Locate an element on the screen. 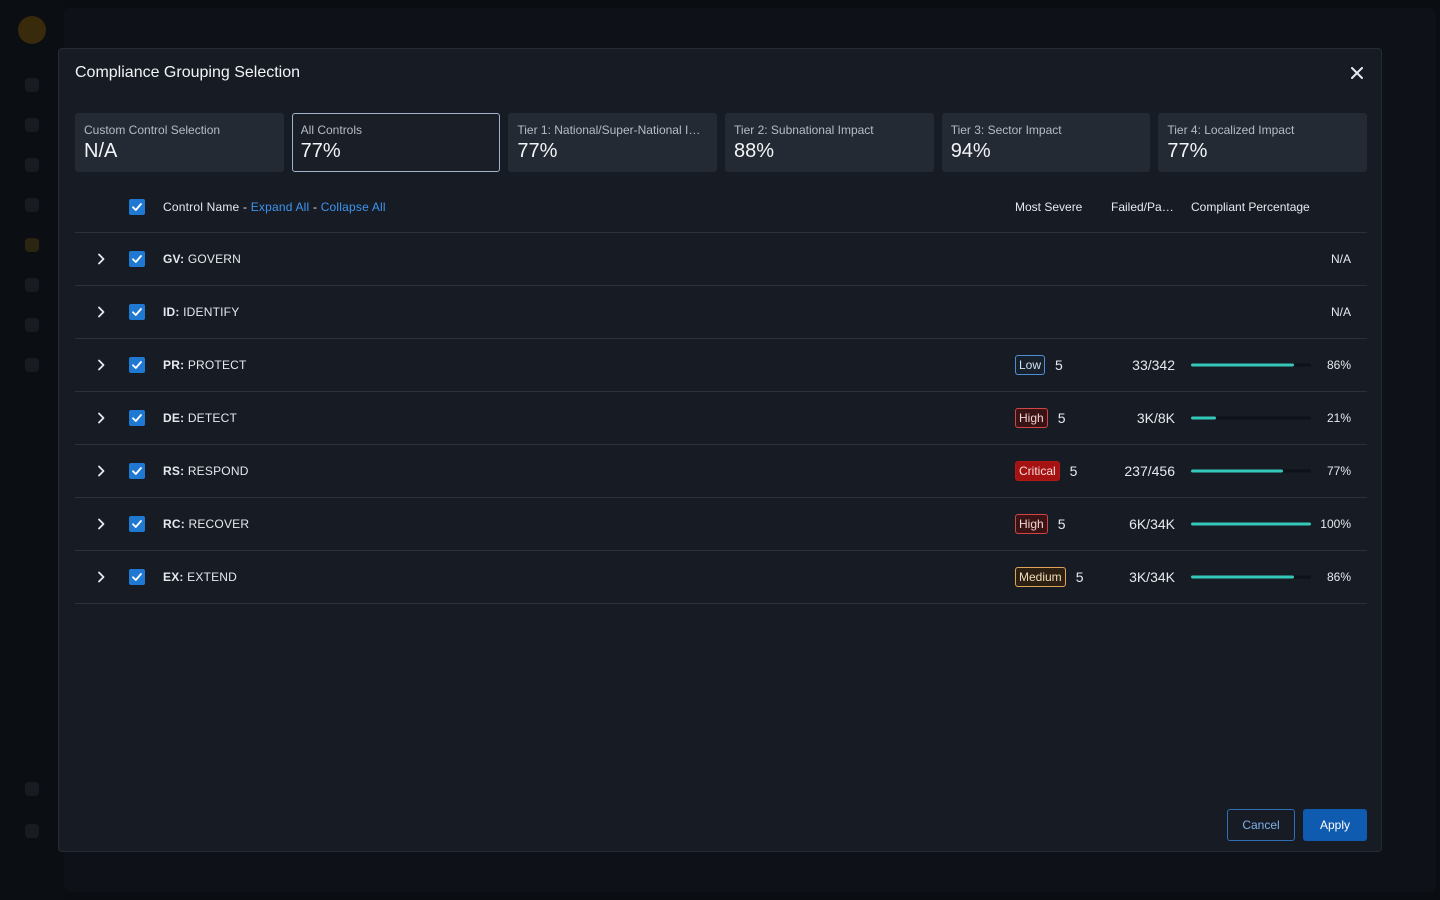 The height and width of the screenshot is (900, 1440). most-severe-header: Most Severe is located at coordinates (1049, 207).